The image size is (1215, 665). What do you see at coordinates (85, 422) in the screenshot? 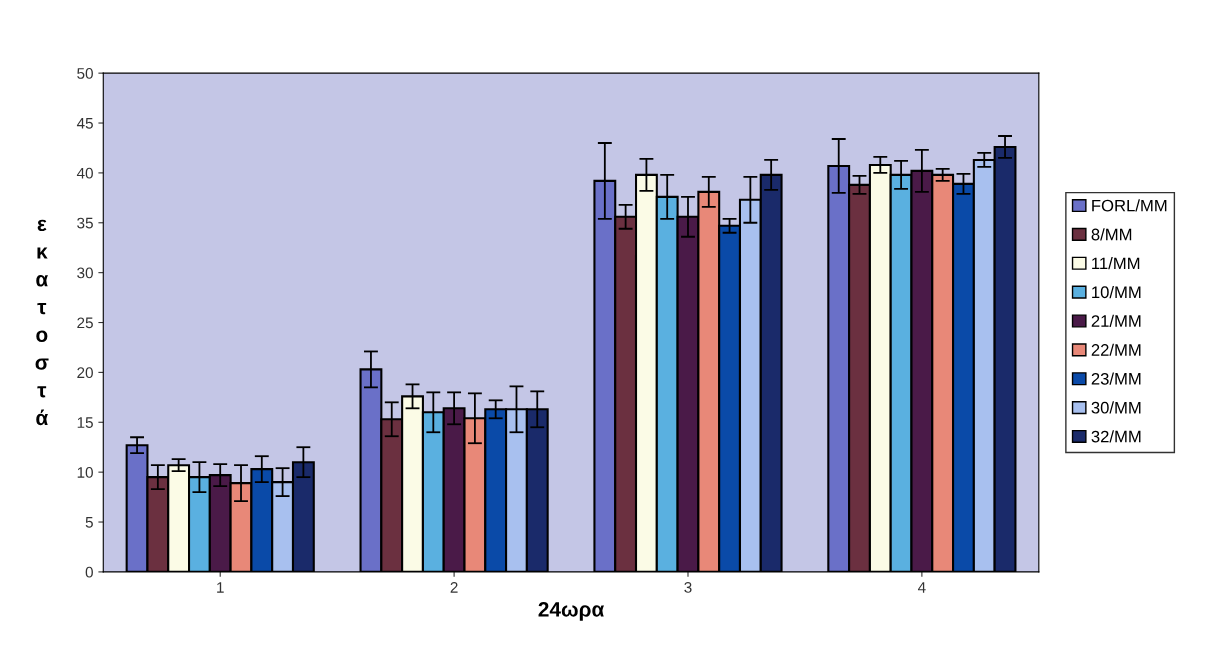
I see `y-tick-label: 15` at bounding box center [85, 422].